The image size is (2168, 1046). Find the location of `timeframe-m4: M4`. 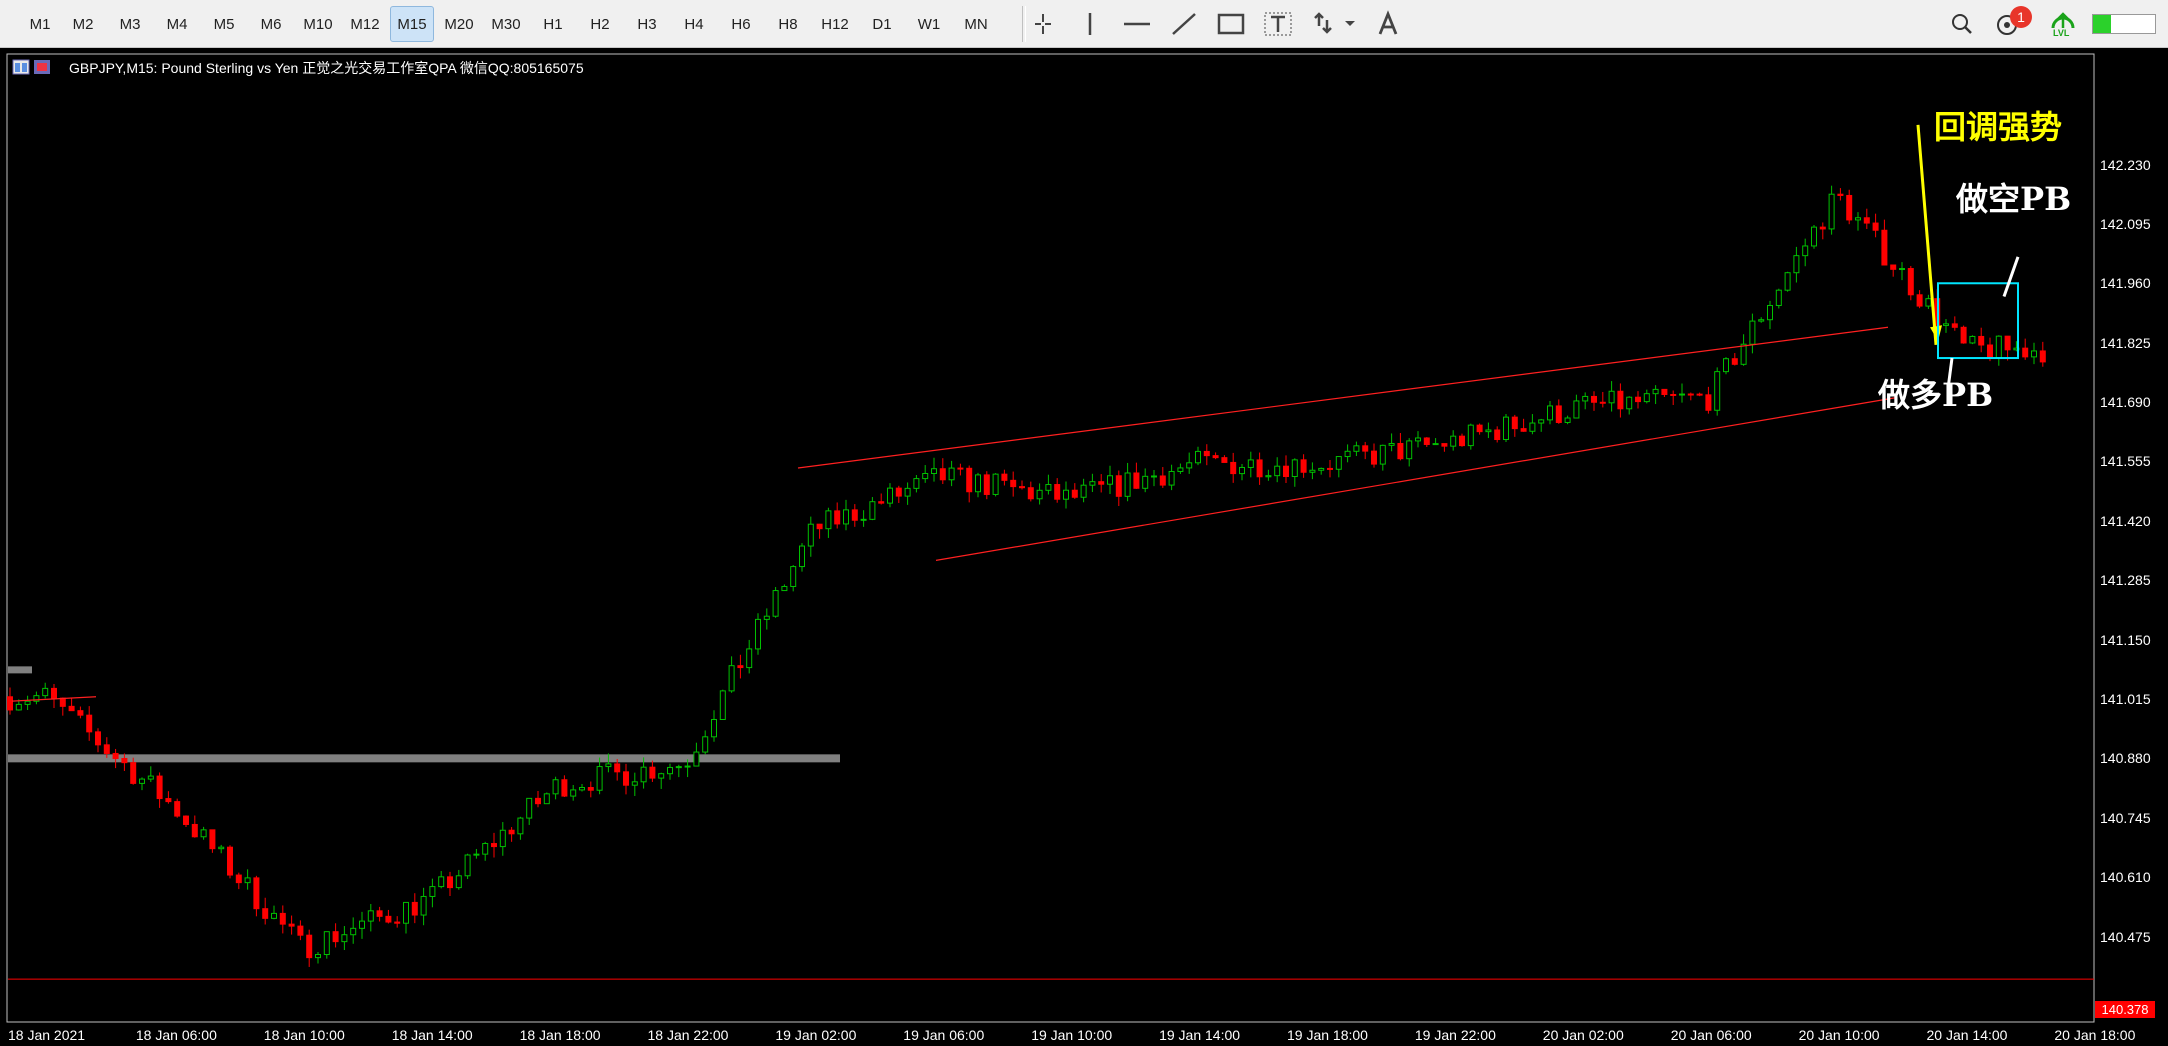

timeframe-m4: M4 is located at coordinates (177, 24).